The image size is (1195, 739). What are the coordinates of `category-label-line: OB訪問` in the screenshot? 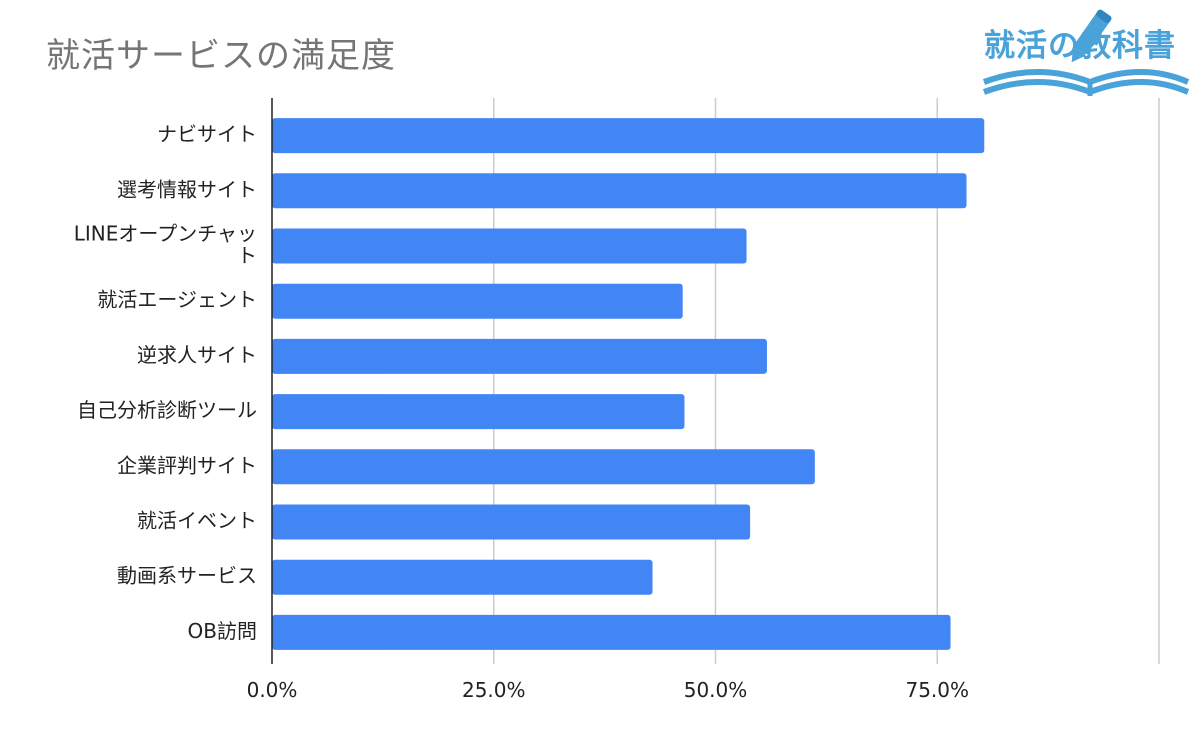 It's located at (222, 631).